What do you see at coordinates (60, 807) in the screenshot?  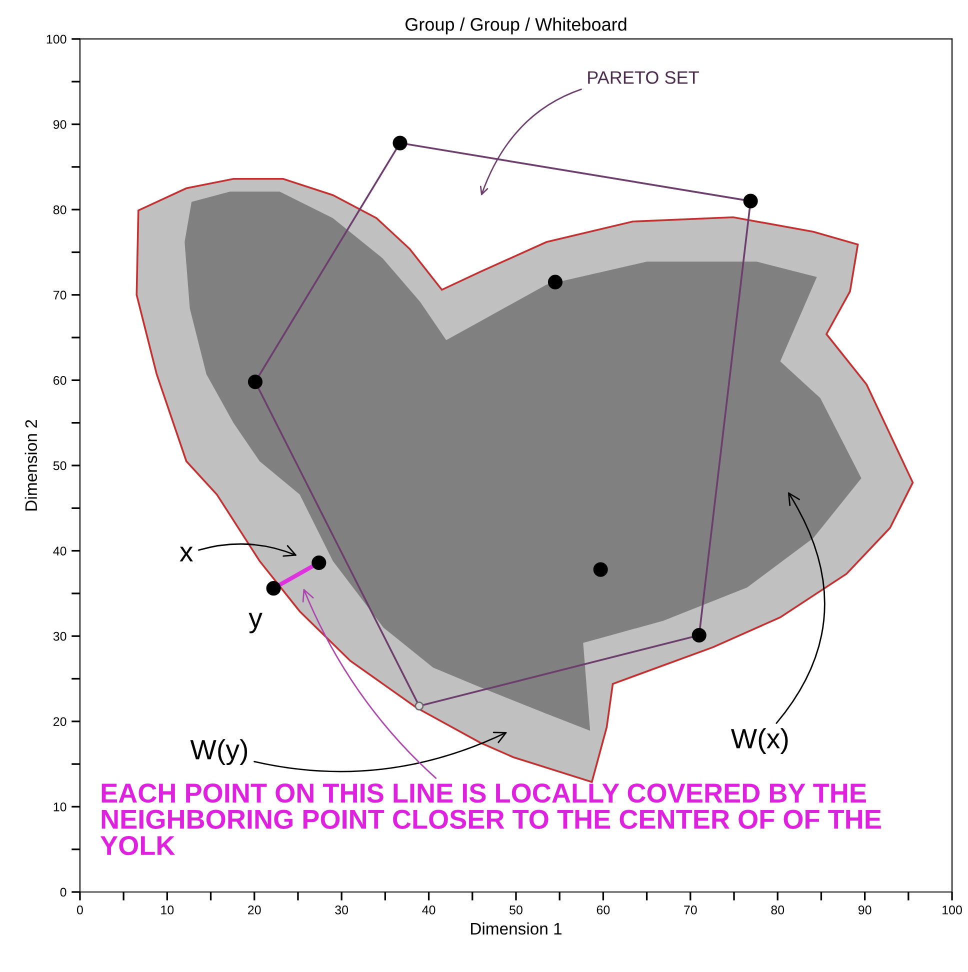 I see `y-tick-label: 10` at bounding box center [60, 807].